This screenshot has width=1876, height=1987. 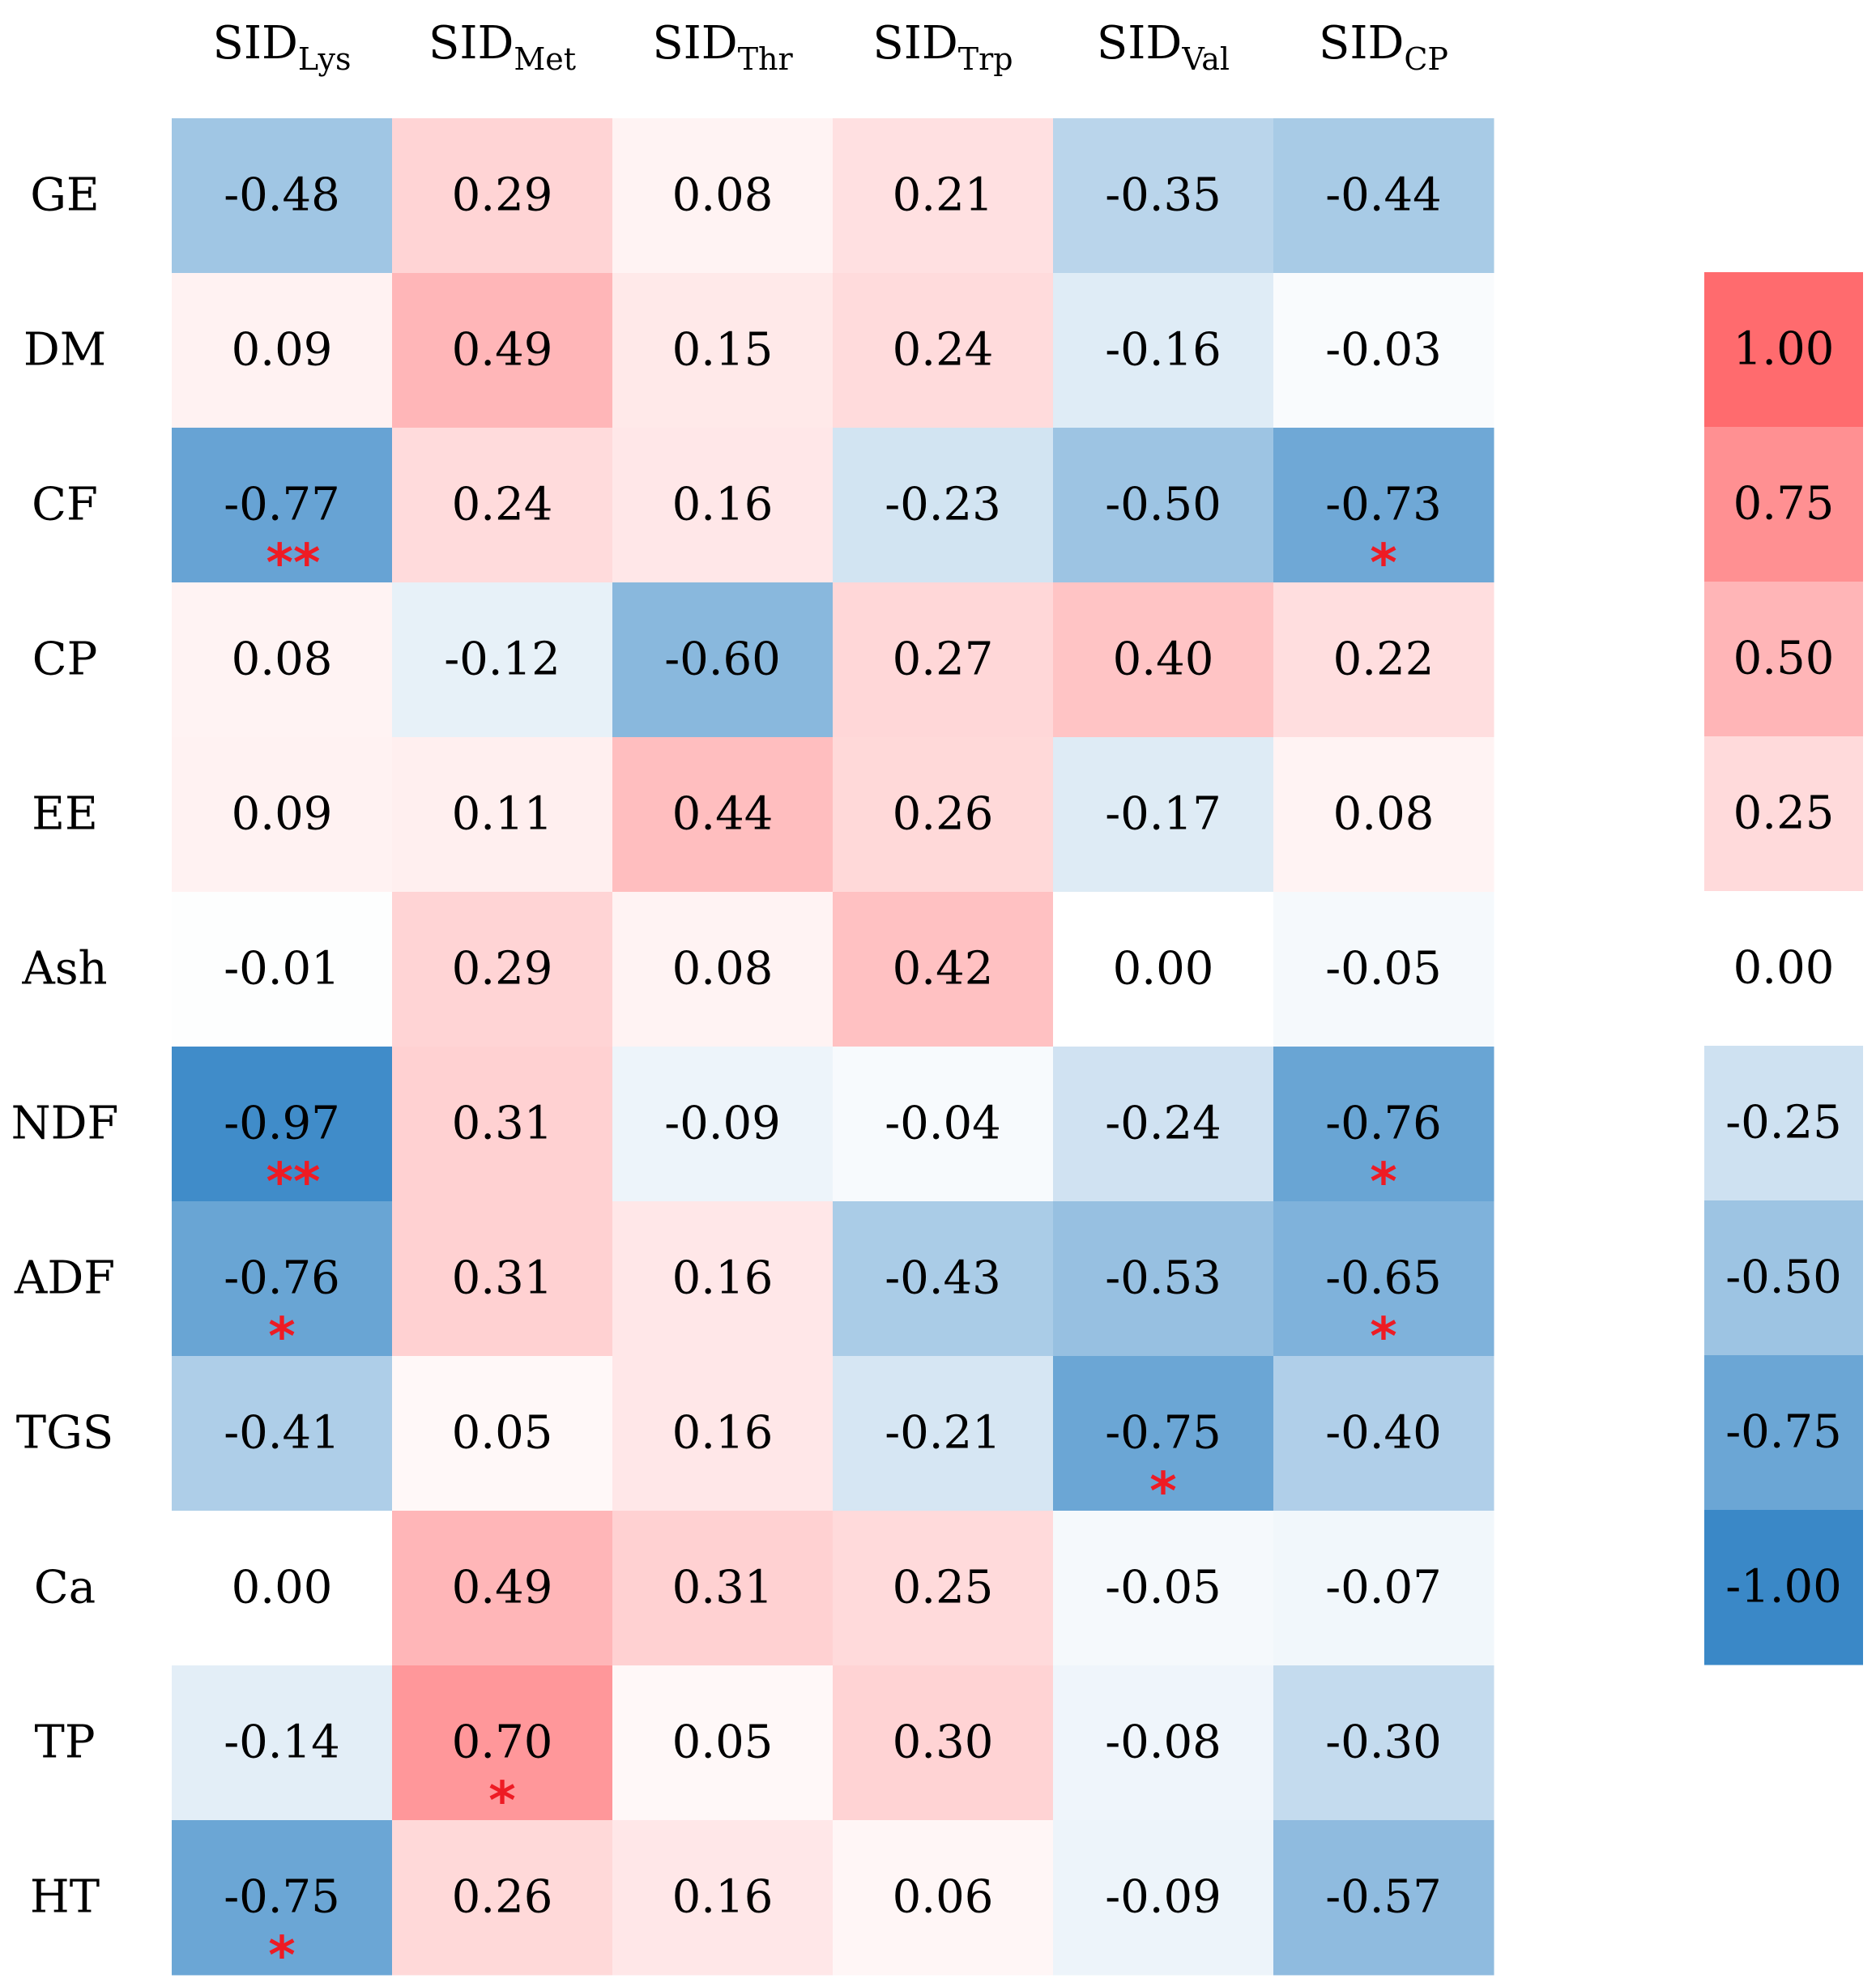 I want to click on heatmap-cell-ht-met, so click(x=502, y=1898).